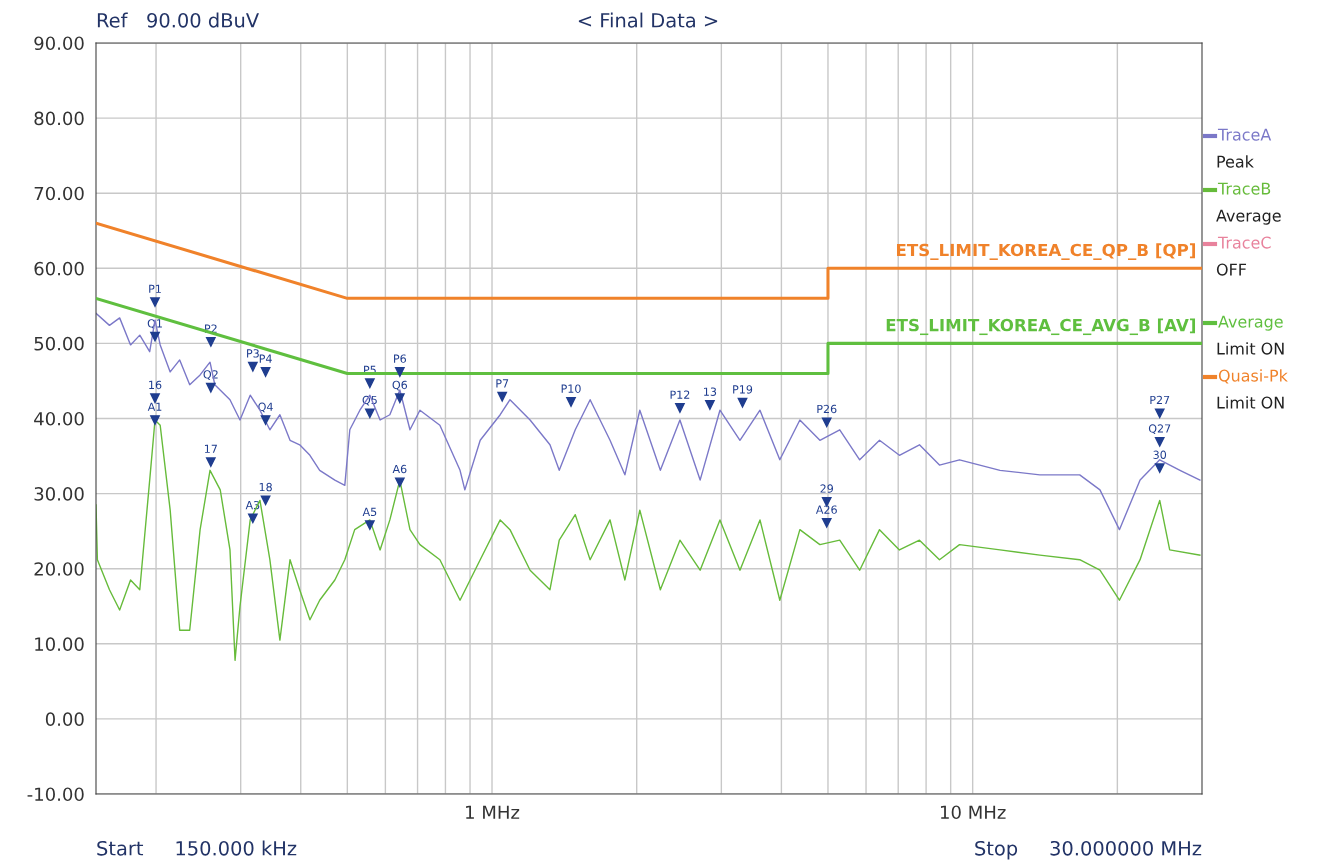 The image size is (1319, 866). What do you see at coordinates (400, 358) in the screenshot?
I see `annotation: P6` at bounding box center [400, 358].